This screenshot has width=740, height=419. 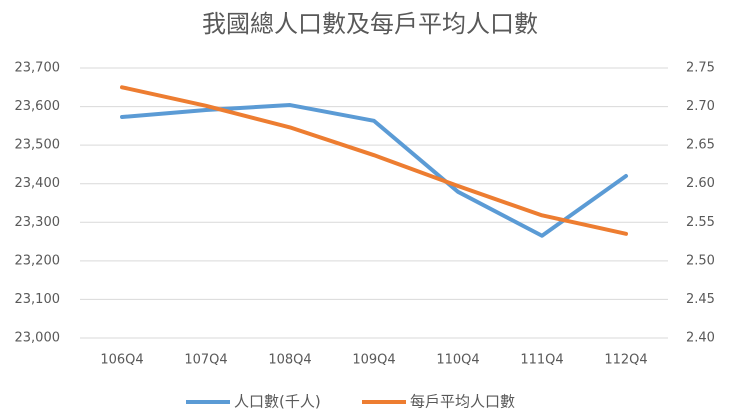 What do you see at coordinates (625, 360) in the screenshot?
I see `x-tick-label: 112Q4` at bounding box center [625, 360].